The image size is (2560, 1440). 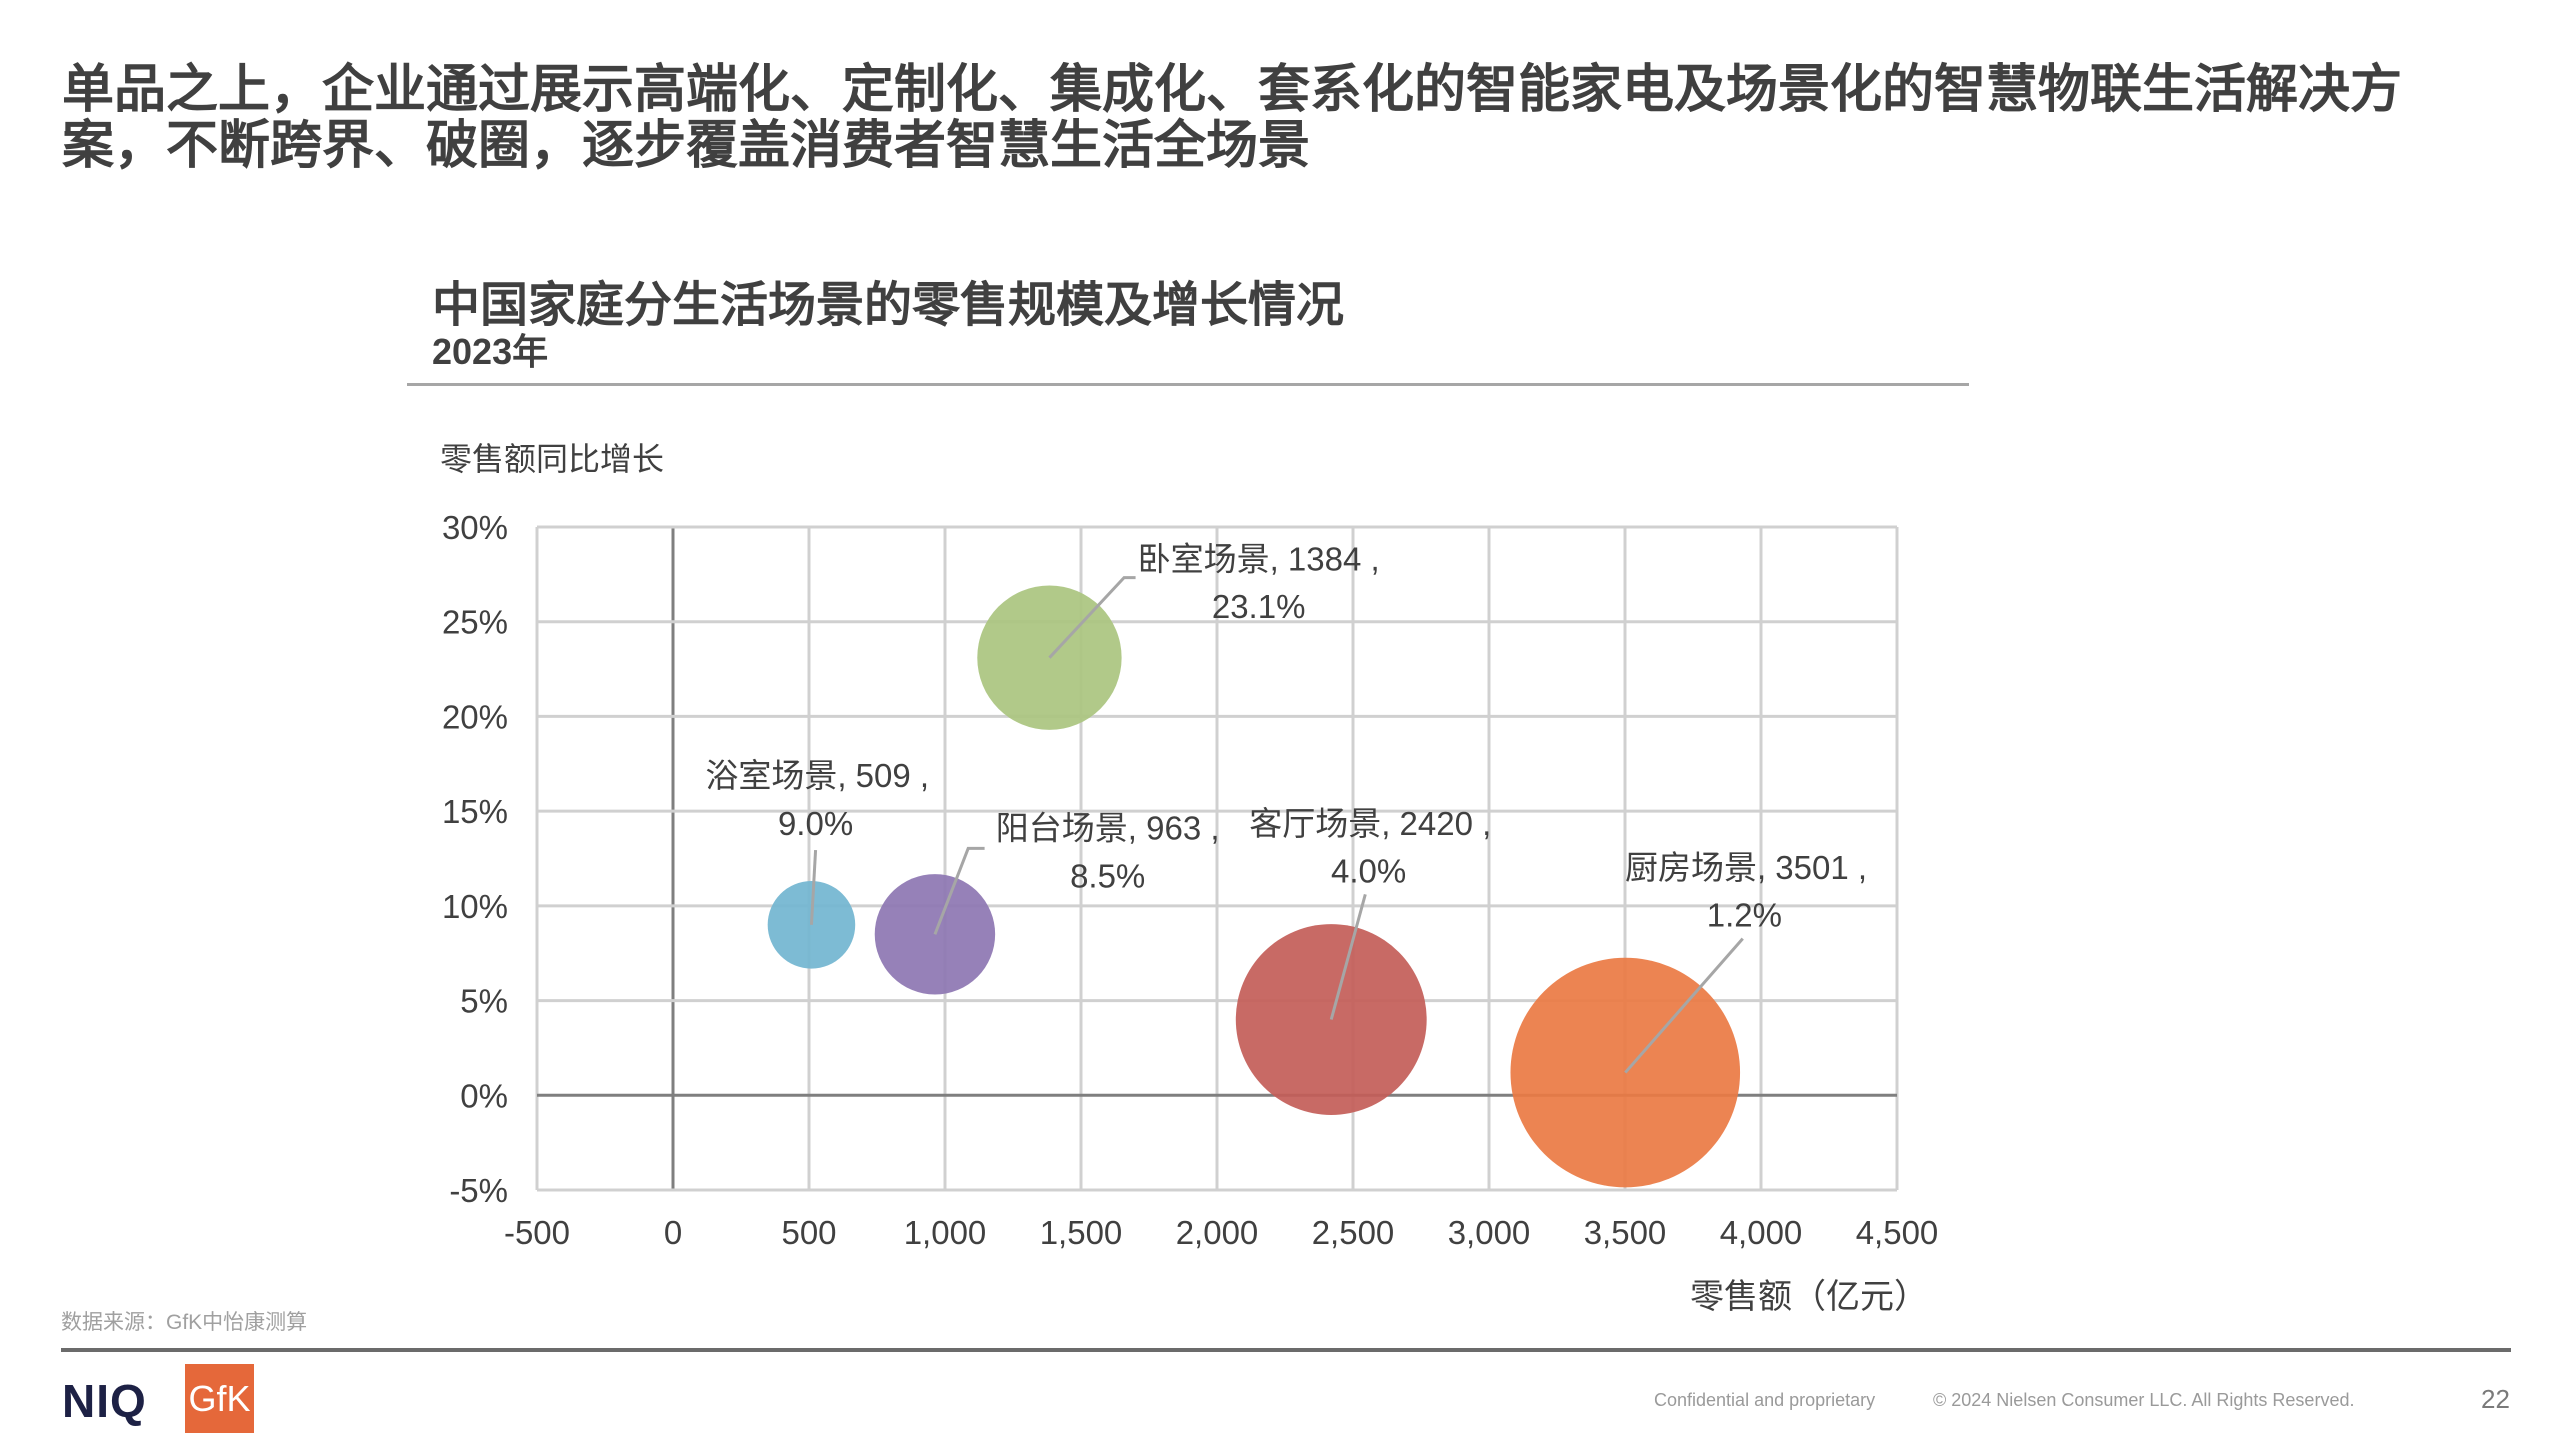 I want to click on data-label-name: 客厅场景, 2420 ,, so click(x=1370, y=823).